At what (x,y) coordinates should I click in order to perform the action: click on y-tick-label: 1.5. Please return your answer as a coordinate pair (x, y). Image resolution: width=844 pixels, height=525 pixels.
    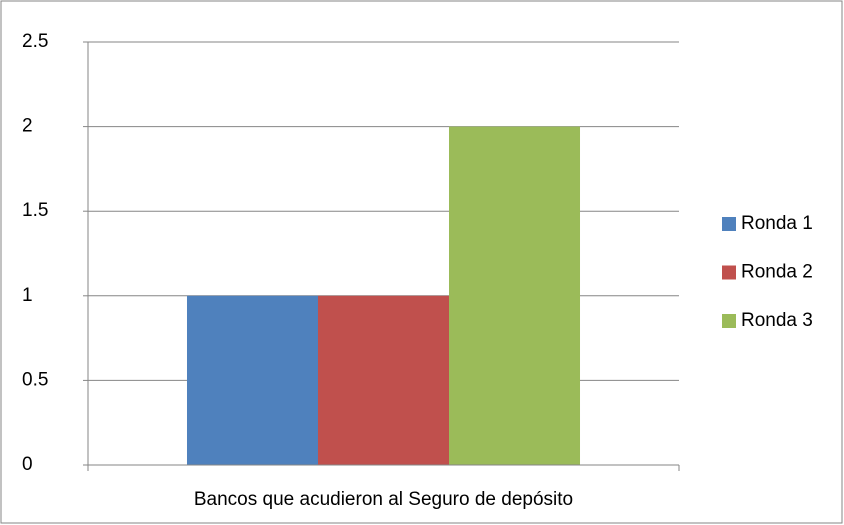
    Looking at the image, I should click on (35, 210).